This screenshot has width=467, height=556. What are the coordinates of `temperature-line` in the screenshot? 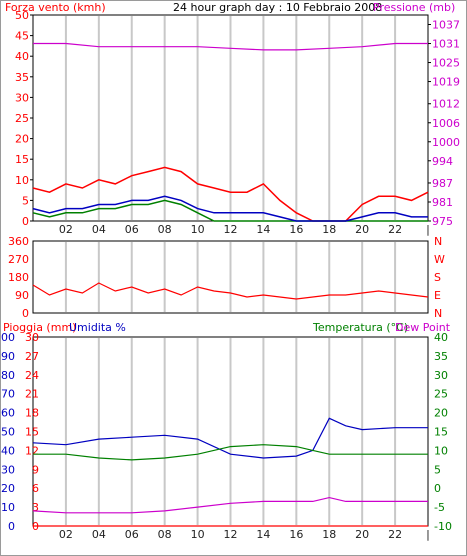 It's located at (230, 452).